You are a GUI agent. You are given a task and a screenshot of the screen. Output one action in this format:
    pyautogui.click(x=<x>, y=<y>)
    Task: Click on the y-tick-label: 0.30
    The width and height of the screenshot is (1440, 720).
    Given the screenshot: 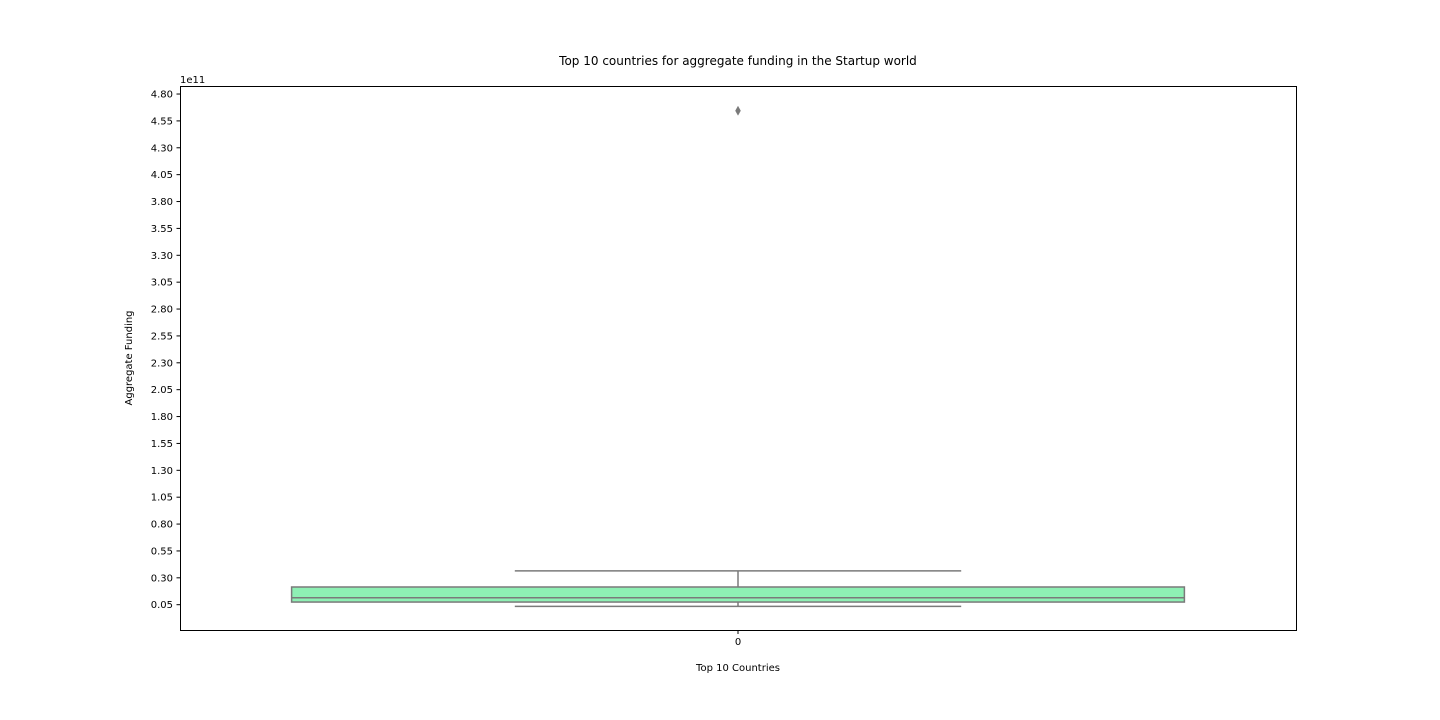 What is the action you would take?
    pyautogui.click(x=162, y=578)
    